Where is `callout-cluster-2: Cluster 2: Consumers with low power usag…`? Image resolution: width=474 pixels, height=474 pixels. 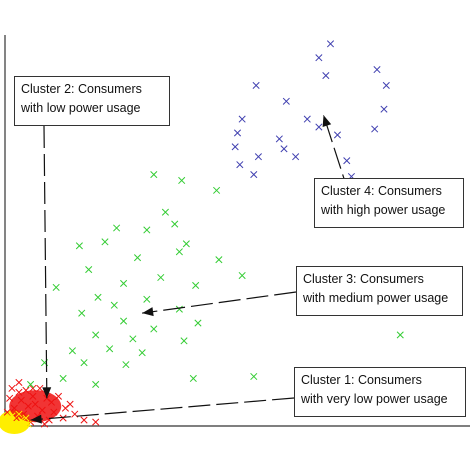
callout-cluster-2: Cluster 2: Consumers with low power usag… is located at coordinates (92, 101).